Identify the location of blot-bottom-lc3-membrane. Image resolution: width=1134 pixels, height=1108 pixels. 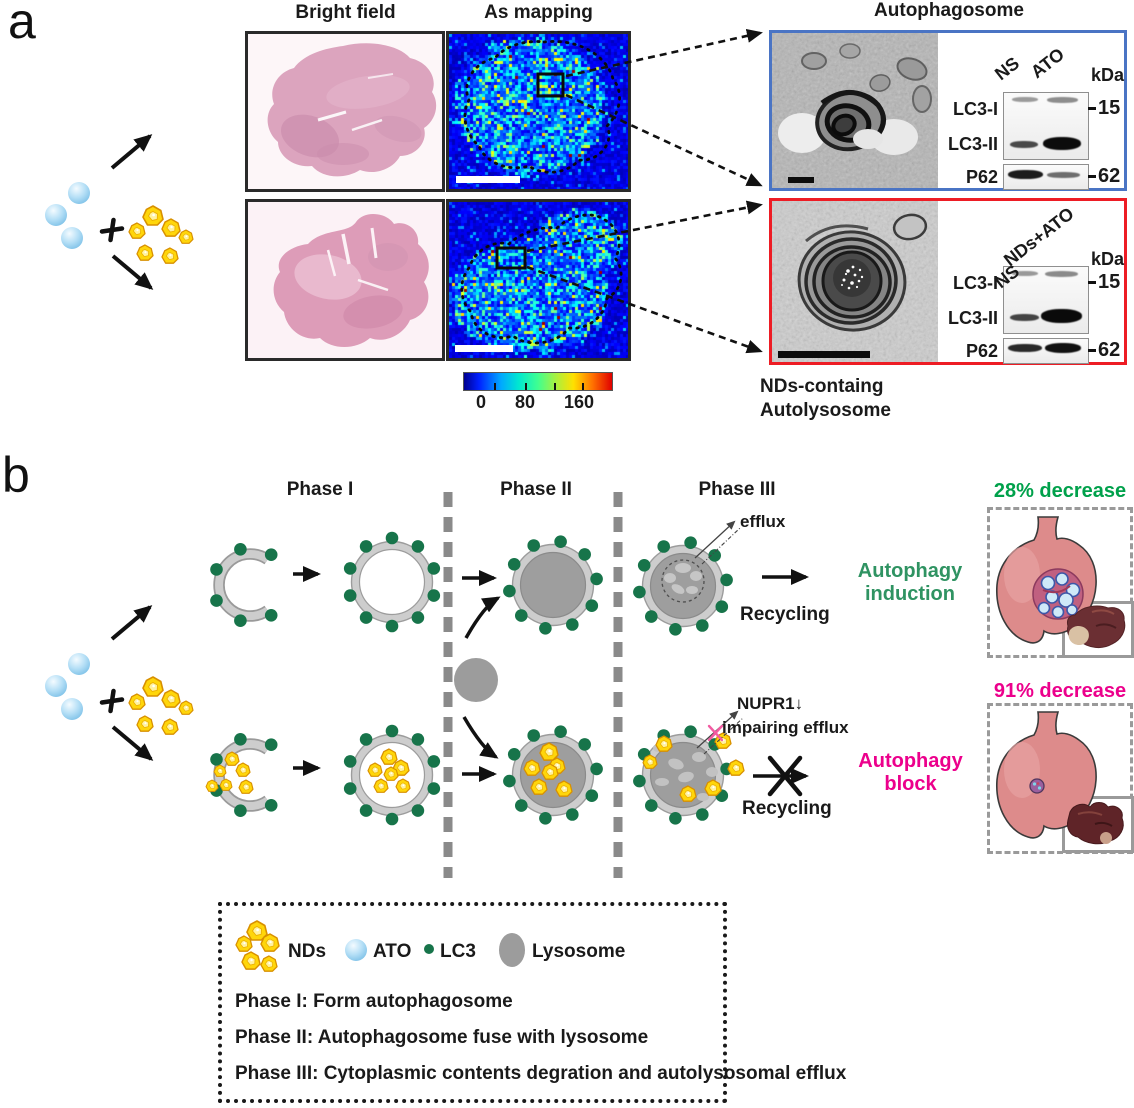
(1046, 300).